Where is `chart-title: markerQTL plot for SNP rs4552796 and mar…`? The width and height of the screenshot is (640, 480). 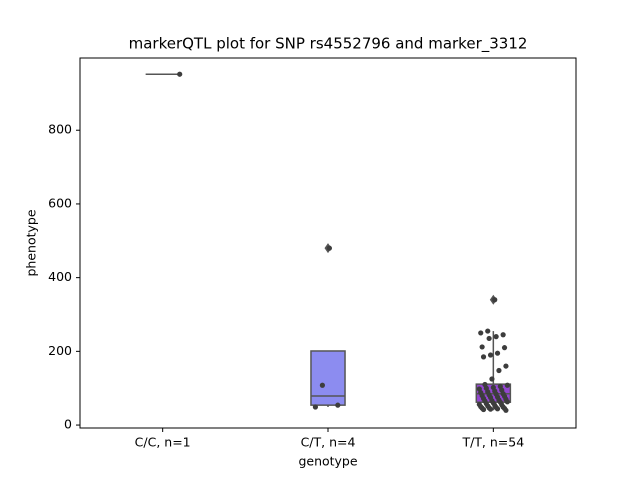
chart-title: markerQTL plot for SNP rs4552796 and mar… is located at coordinates (328, 44).